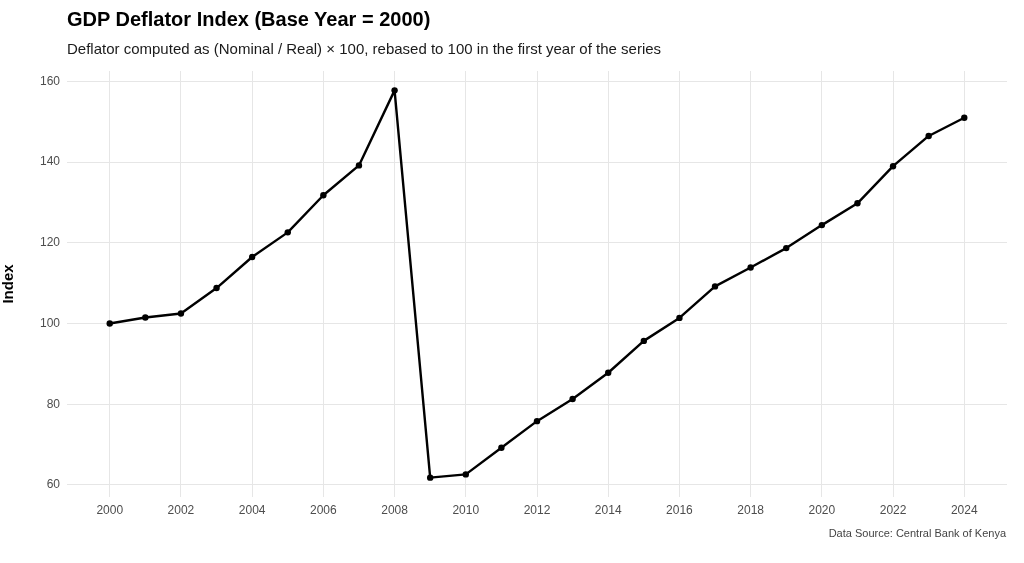 This screenshot has height=563, width=1024. Describe the element at coordinates (466, 509) in the screenshot. I see `x-tick-label: 2010` at that location.